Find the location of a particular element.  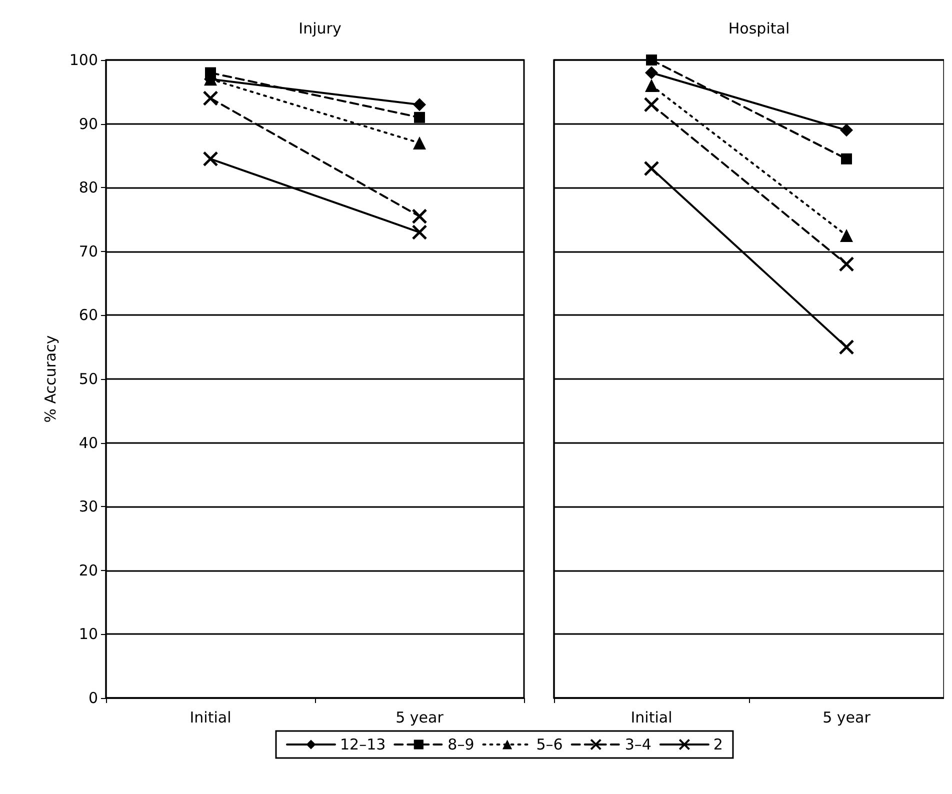

y-tick-label: 60 is located at coordinates (88, 315).